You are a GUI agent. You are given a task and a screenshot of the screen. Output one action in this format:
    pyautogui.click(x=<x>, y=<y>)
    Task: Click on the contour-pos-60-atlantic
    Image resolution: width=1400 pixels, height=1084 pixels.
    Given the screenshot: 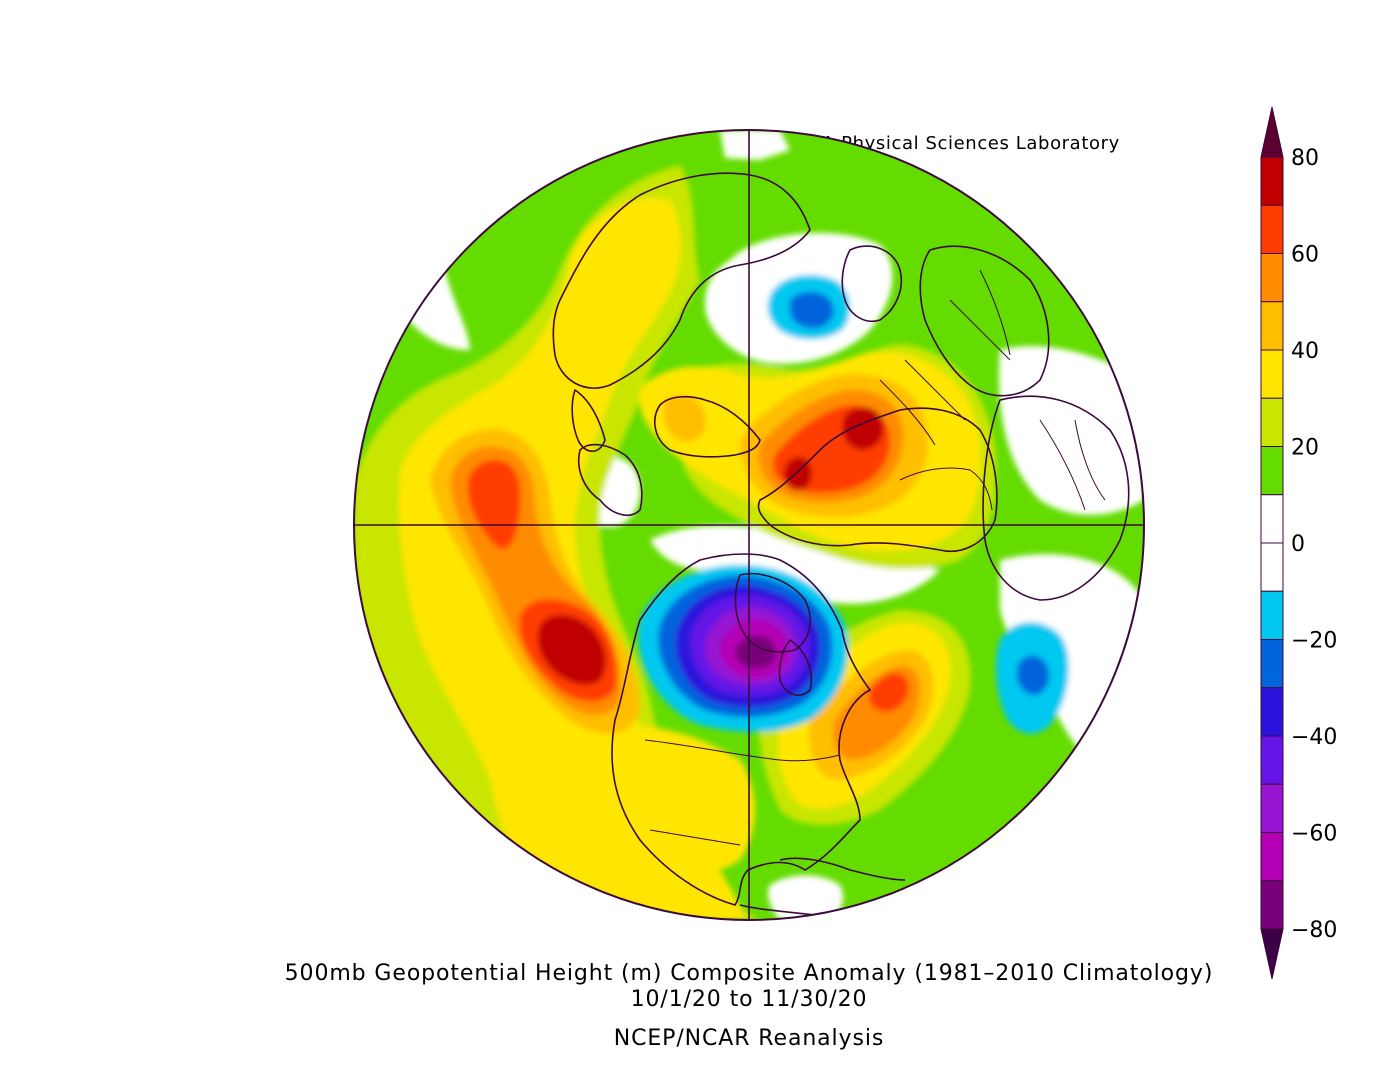 What is the action you would take?
    pyautogui.click(x=888, y=692)
    